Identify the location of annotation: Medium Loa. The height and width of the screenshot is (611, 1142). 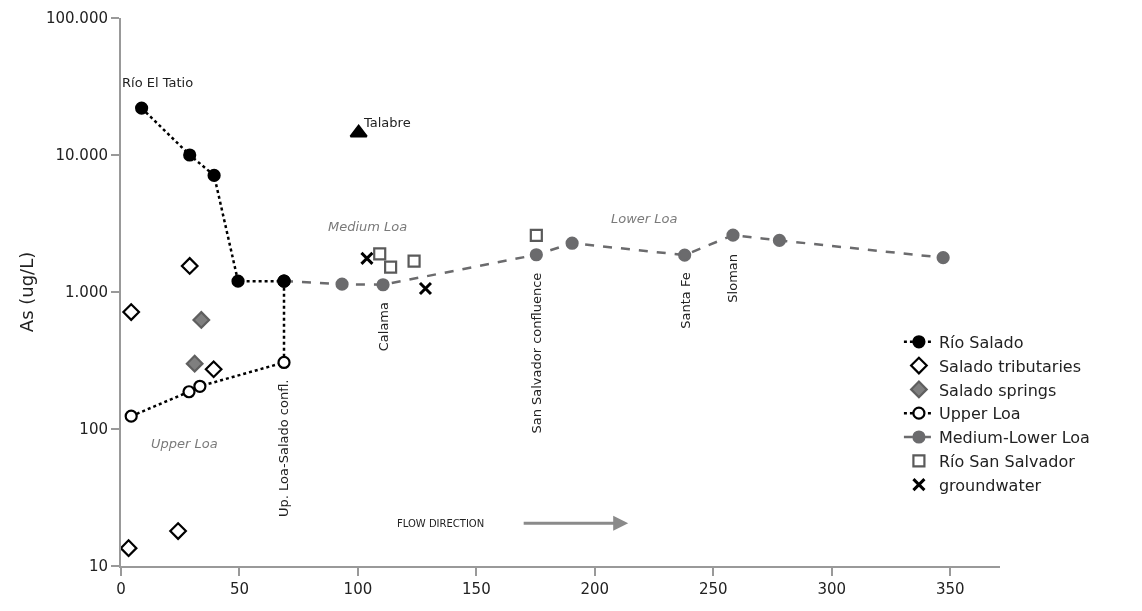
(368, 226).